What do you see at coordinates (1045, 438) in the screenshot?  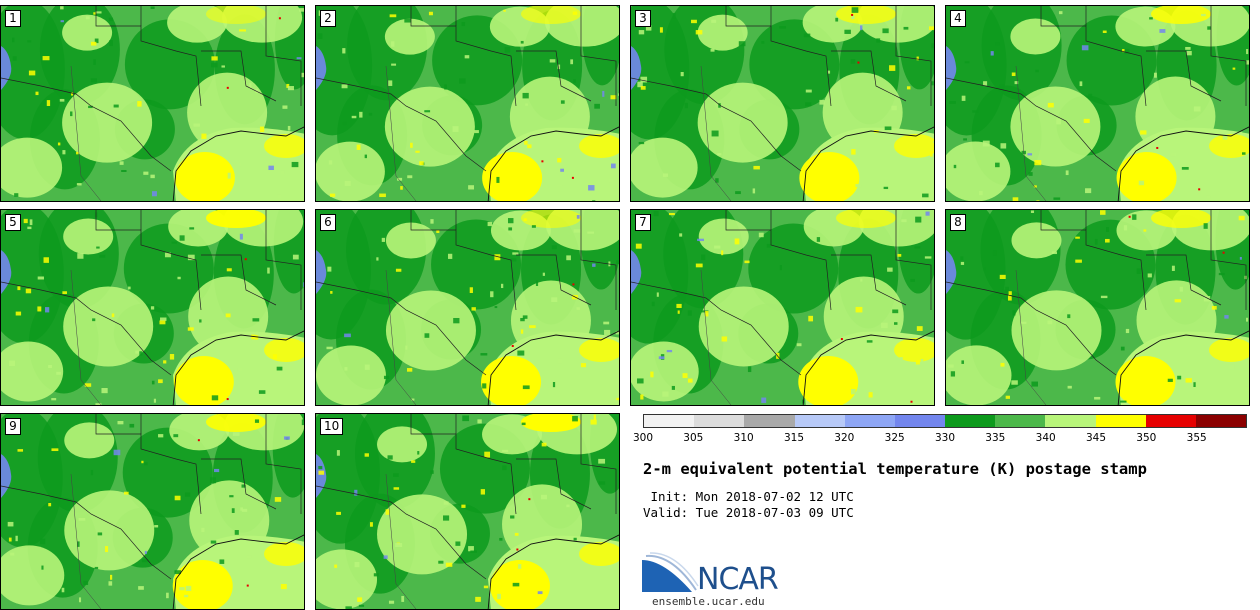 I see `colorbar-tick: 340` at bounding box center [1045, 438].